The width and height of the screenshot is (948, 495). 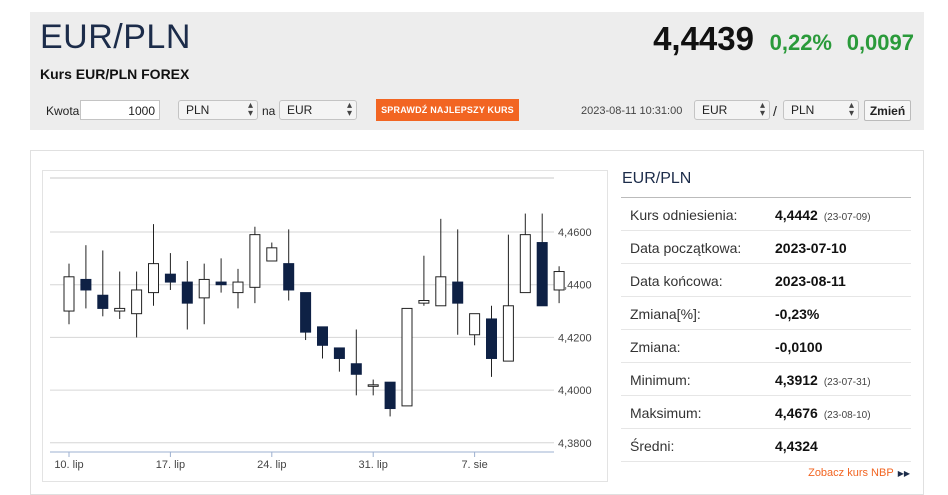 What do you see at coordinates (887, 110) in the screenshot?
I see `change-pair-button: Zmień` at bounding box center [887, 110].